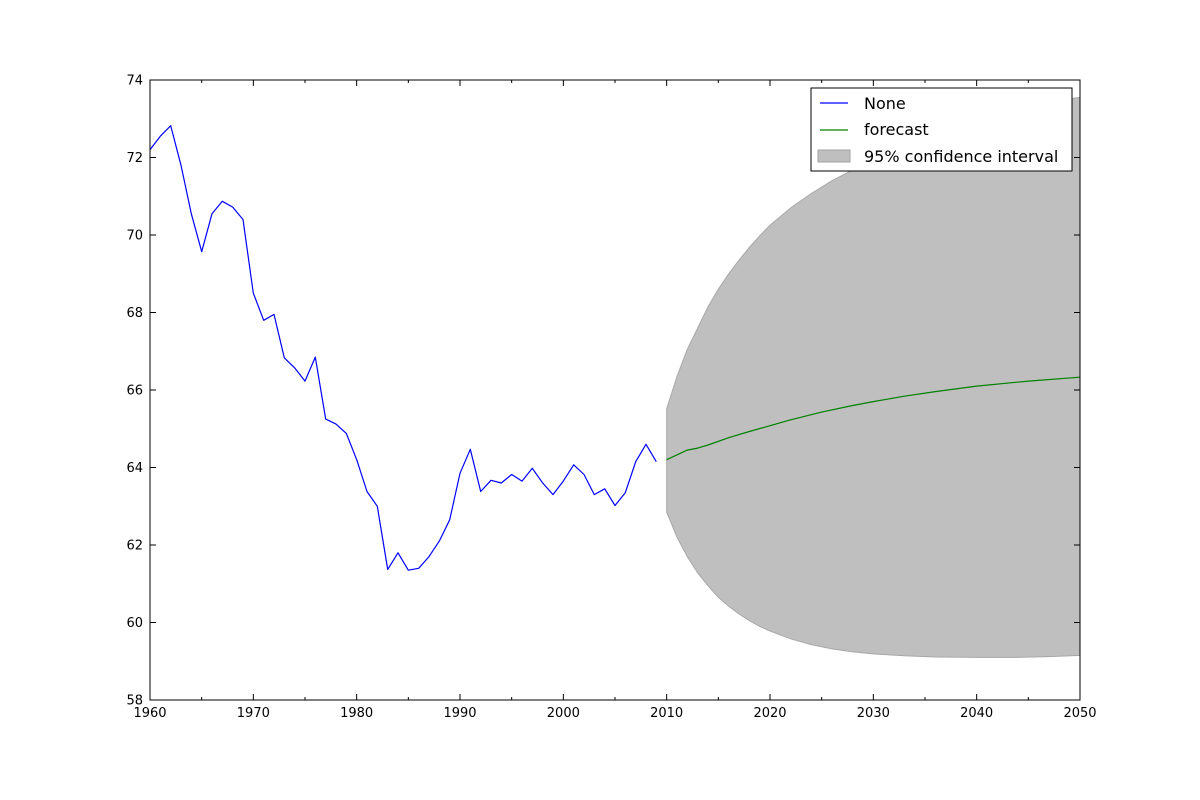 This screenshot has height=800, width=1200. Describe the element at coordinates (149, 713) in the screenshot. I see `x-tick-label: 1960` at that location.